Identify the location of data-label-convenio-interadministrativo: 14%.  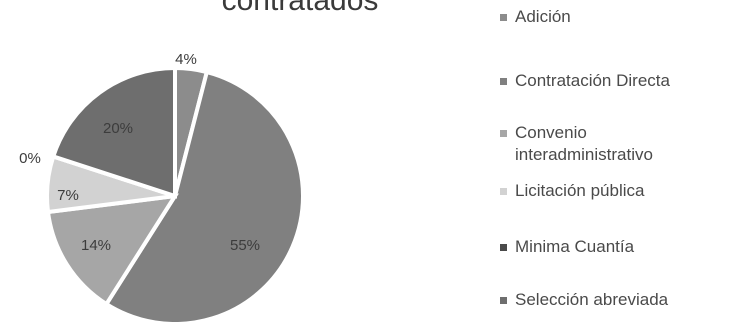
(96, 245).